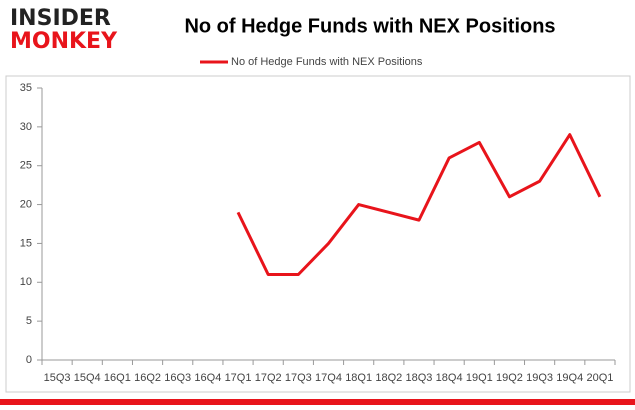  Describe the element at coordinates (26, 243) in the screenshot. I see `y-tick-label: 15` at that location.